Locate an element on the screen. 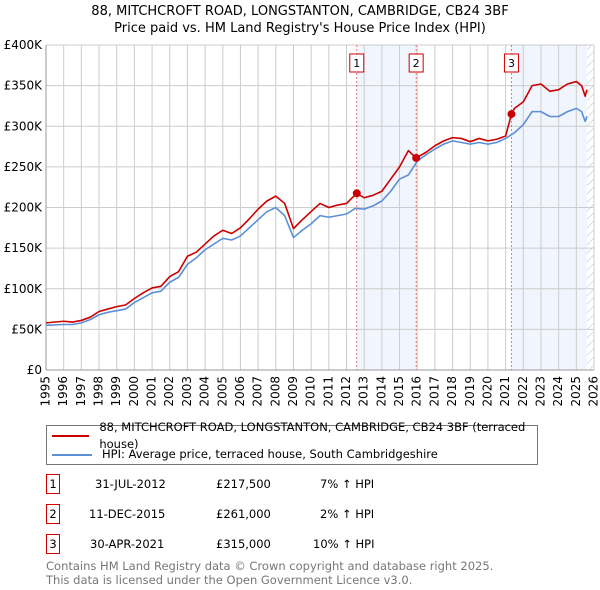  x-tick-label: 2004 is located at coordinates (205, 391).